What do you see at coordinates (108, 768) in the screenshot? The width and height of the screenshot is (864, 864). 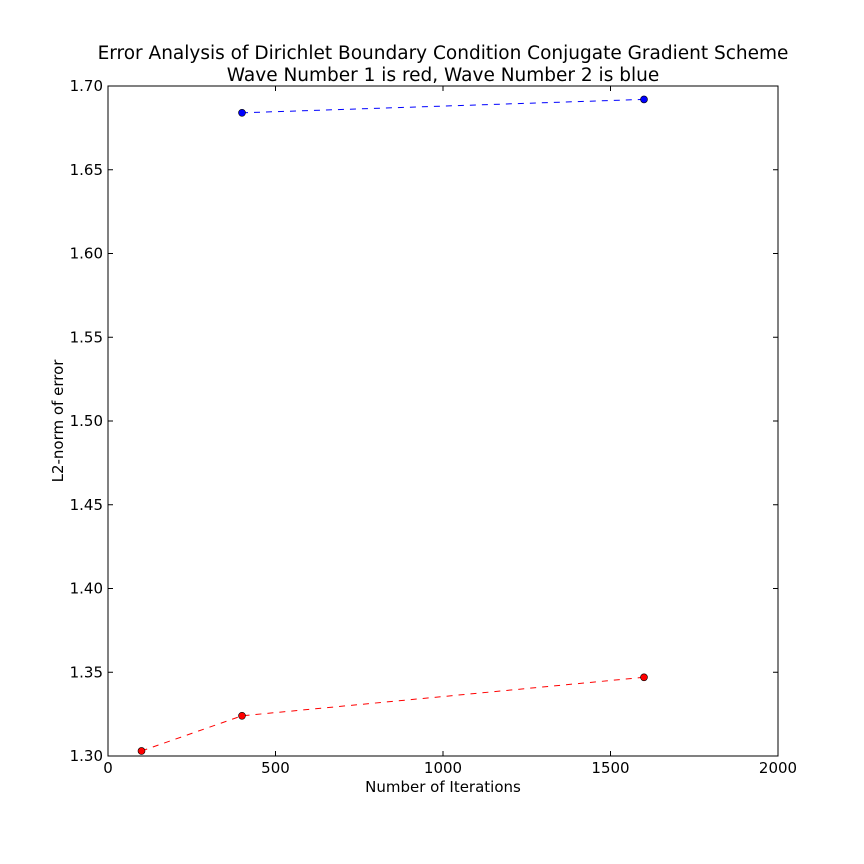 I see `x-tick-label: 0` at bounding box center [108, 768].